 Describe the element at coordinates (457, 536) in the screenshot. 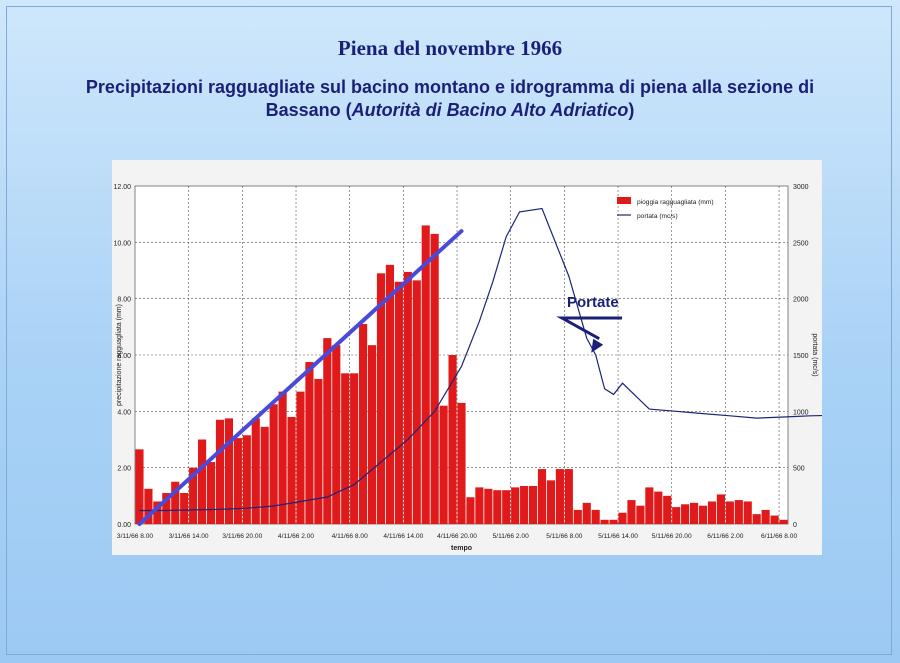

I see `xtick-label: 4/11/66 20.00` at that location.